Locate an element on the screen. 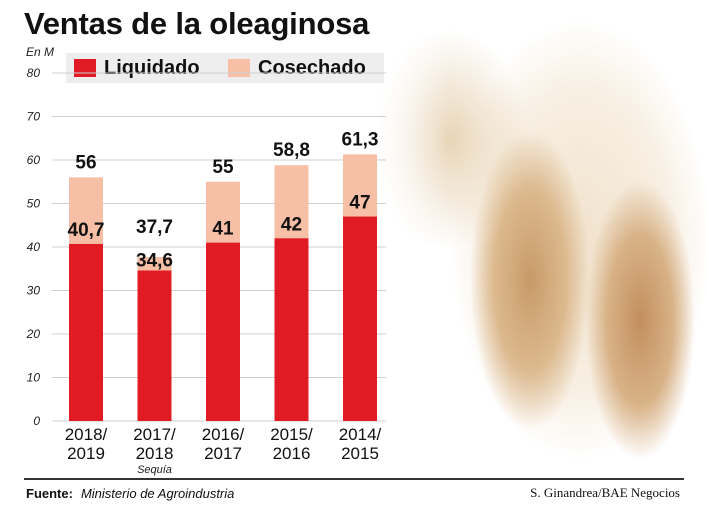  data-label-cosechado: 37,7 is located at coordinates (154, 227).